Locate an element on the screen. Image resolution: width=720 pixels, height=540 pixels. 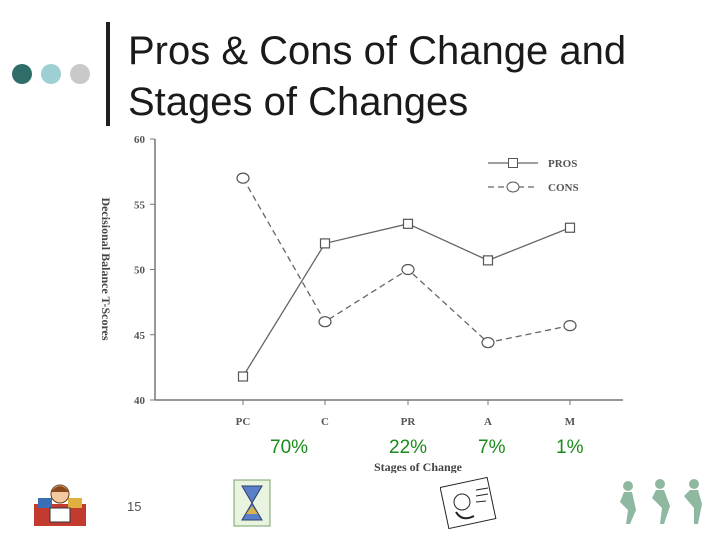
x-tick-label: M is located at coordinates (570, 422).